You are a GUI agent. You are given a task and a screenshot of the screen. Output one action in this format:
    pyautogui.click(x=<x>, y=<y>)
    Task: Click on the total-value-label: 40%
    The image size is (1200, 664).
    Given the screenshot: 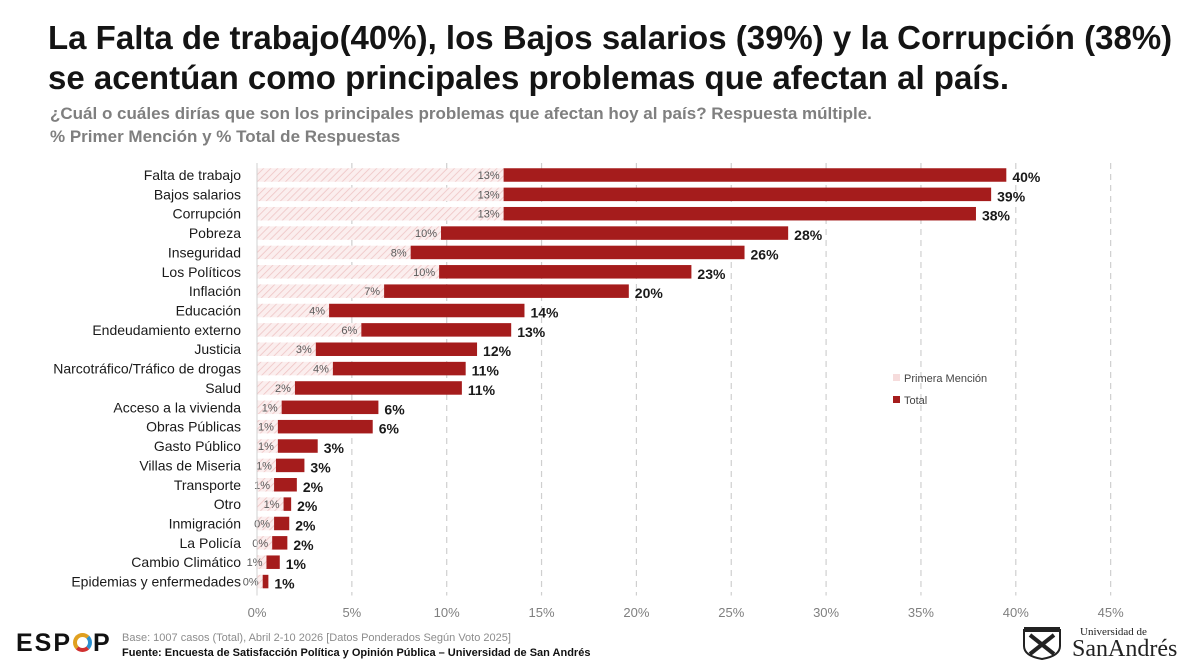 What is the action you would take?
    pyautogui.click(x=1026, y=177)
    